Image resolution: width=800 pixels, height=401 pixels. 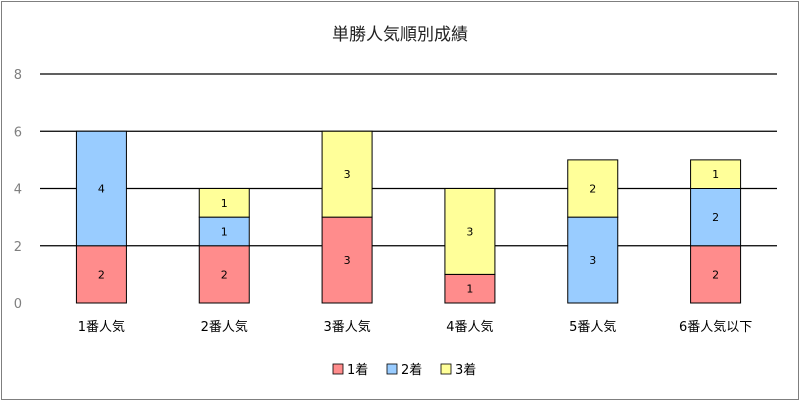 What do you see at coordinates (18, 75) in the screenshot?
I see `y-tick-label: 8` at bounding box center [18, 75].